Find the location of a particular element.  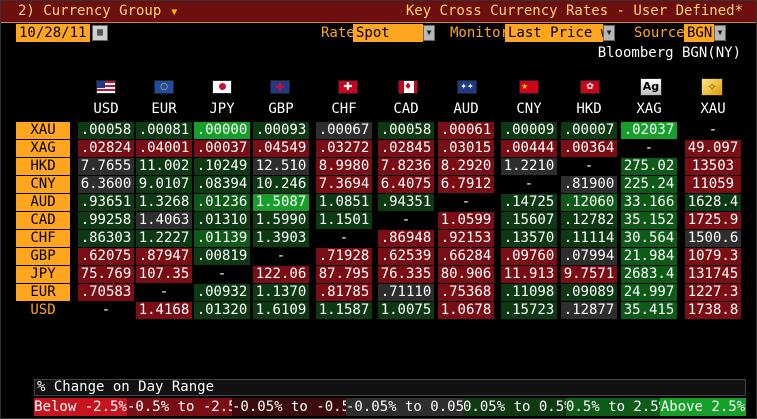

rate-cell: 275.02 is located at coordinates (649, 166).